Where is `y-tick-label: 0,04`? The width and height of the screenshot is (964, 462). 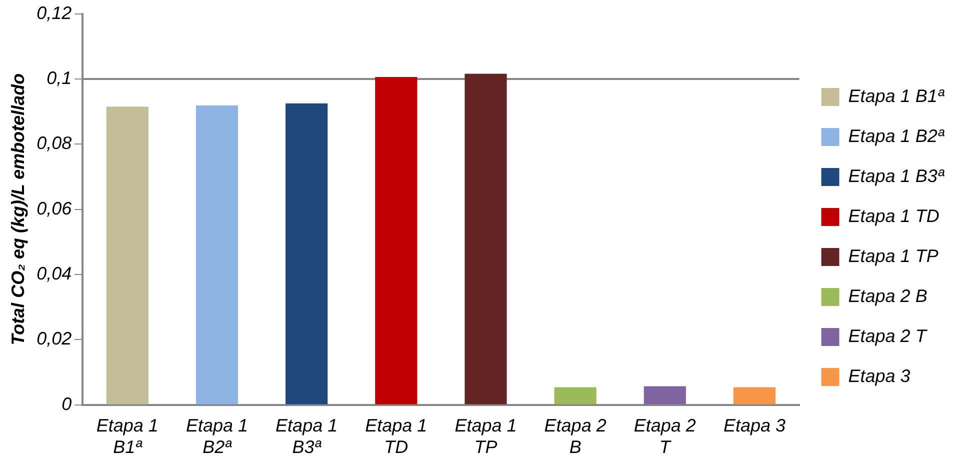
y-tick-label: 0,04 is located at coordinates (54, 273).